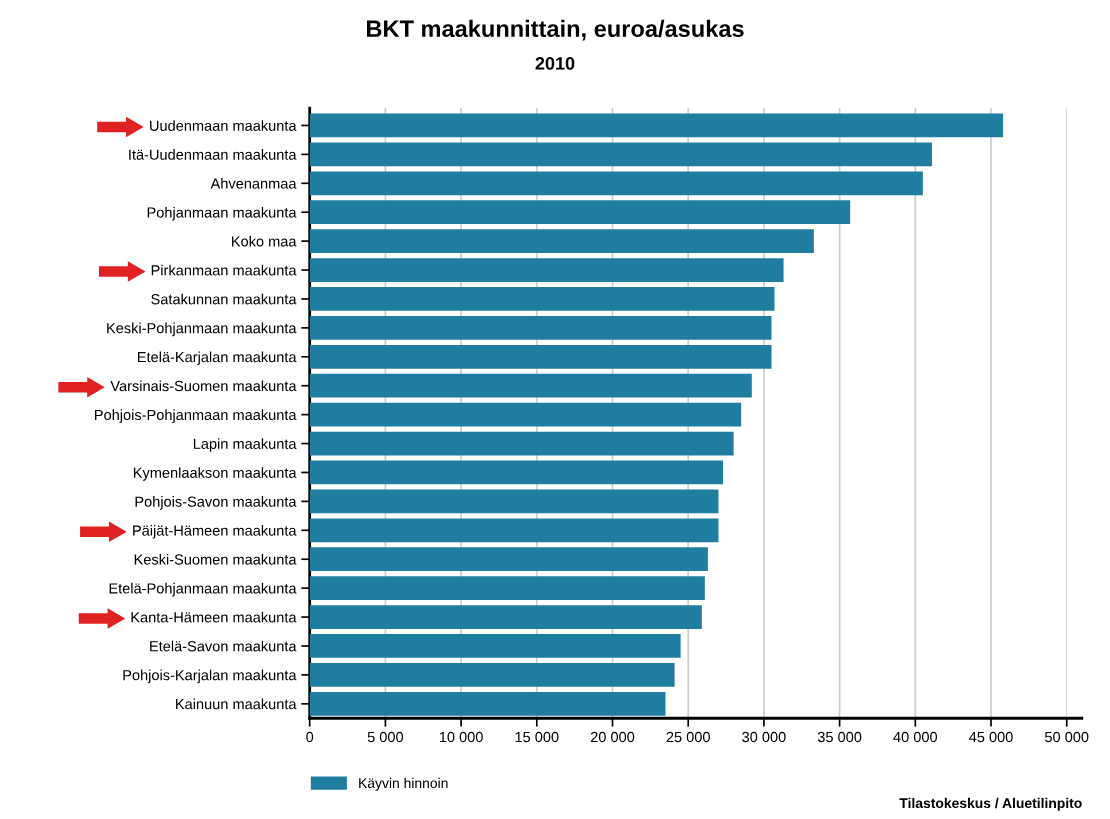 The image size is (1110, 819). Describe the element at coordinates (555, 30) in the screenshot. I see `chart-title: BKT maakunnittain, euroa/asukas` at that location.